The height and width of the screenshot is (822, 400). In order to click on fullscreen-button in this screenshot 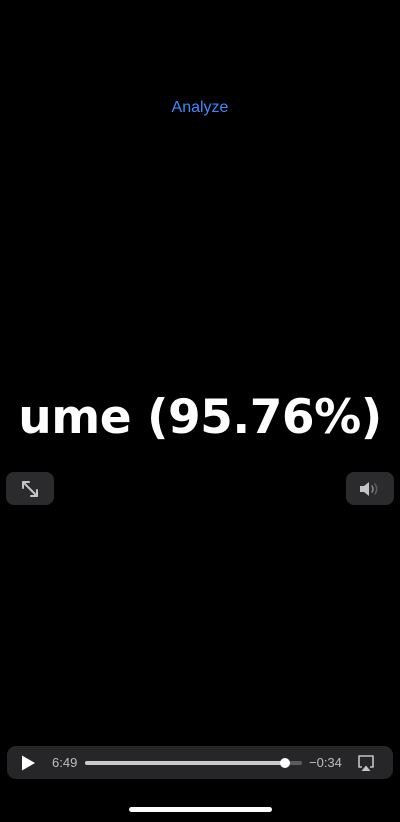, I will do `click(30, 488)`.